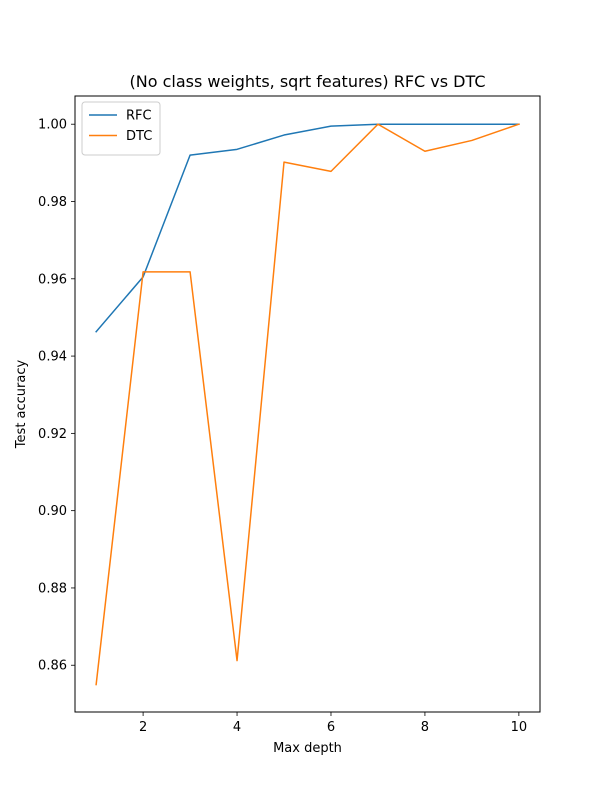  What do you see at coordinates (52, 434) in the screenshot?
I see `y-tick-label: 0.92` at bounding box center [52, 434].